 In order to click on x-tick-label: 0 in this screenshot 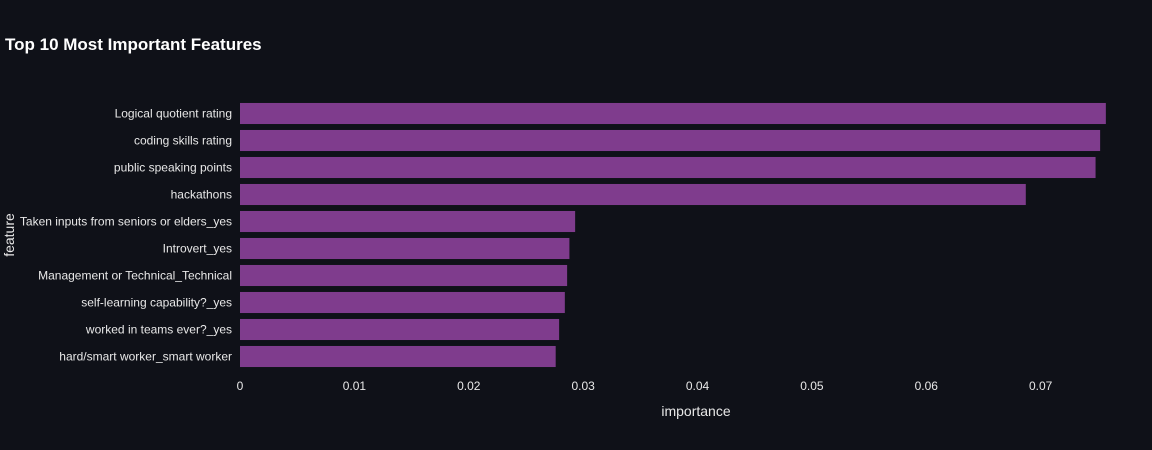, I will do `click(240, 386)`.